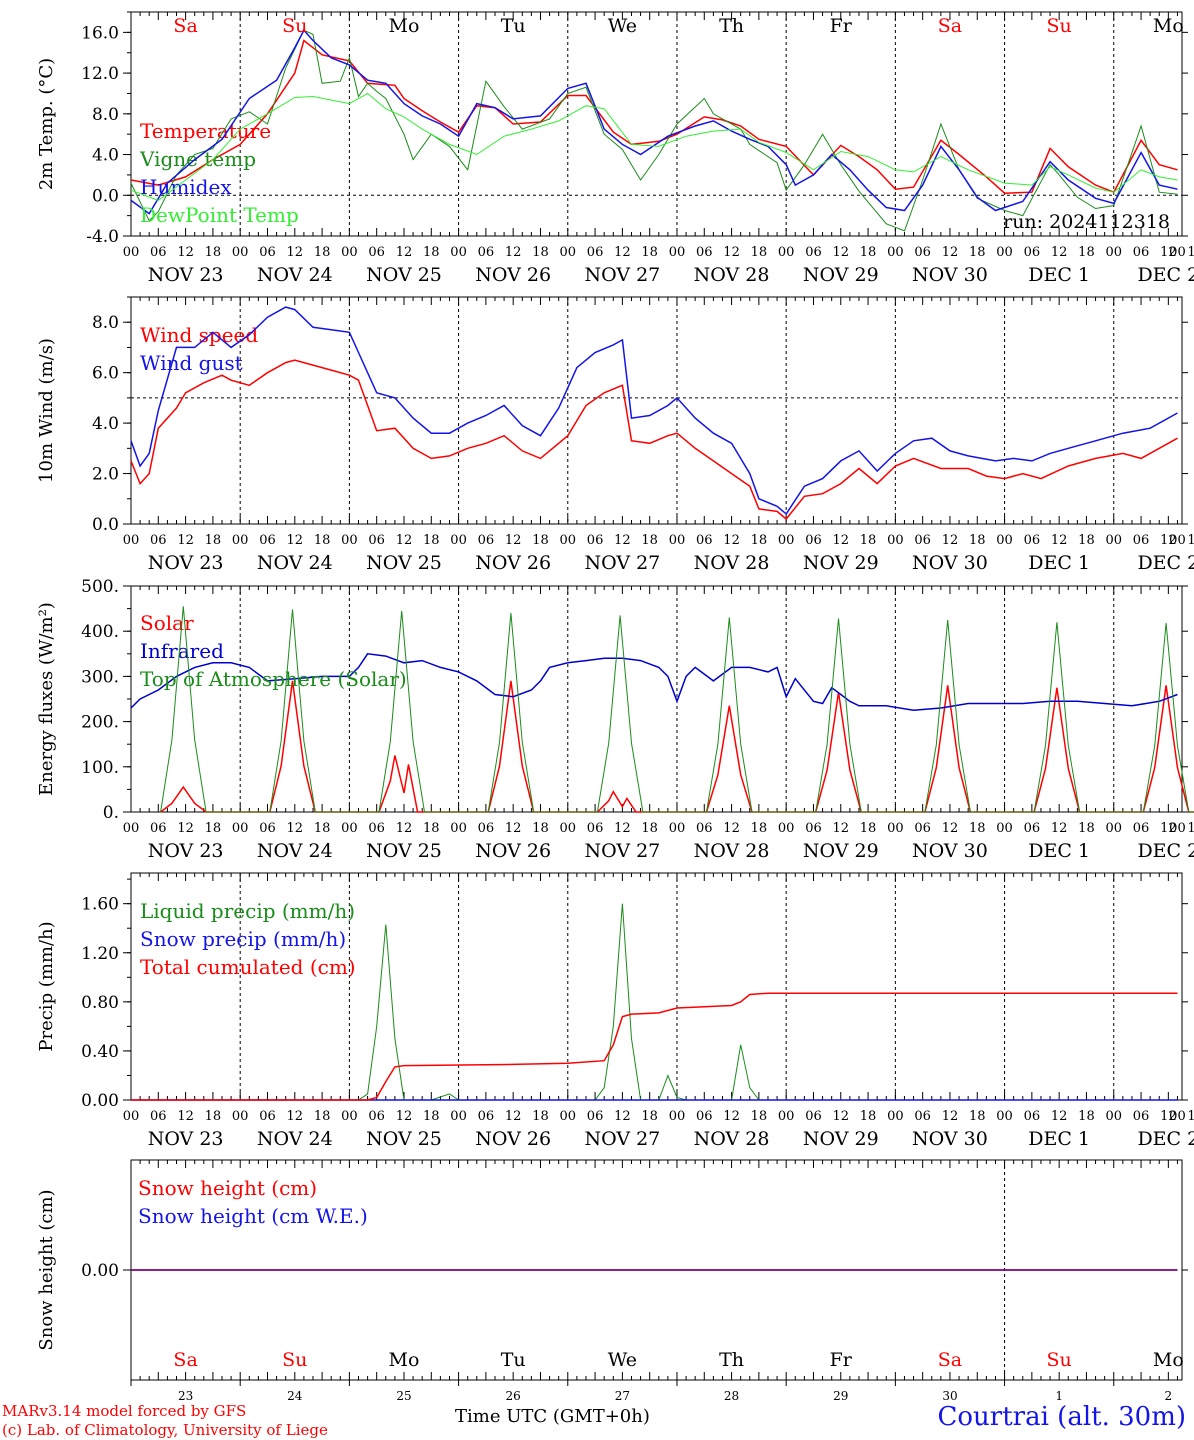 This screenshot has width=1194, height=1440. What do you see at coordinates (841, 275) in the screenshot?
I see `date-label: NOV 29` at bounding box center [841, 275].